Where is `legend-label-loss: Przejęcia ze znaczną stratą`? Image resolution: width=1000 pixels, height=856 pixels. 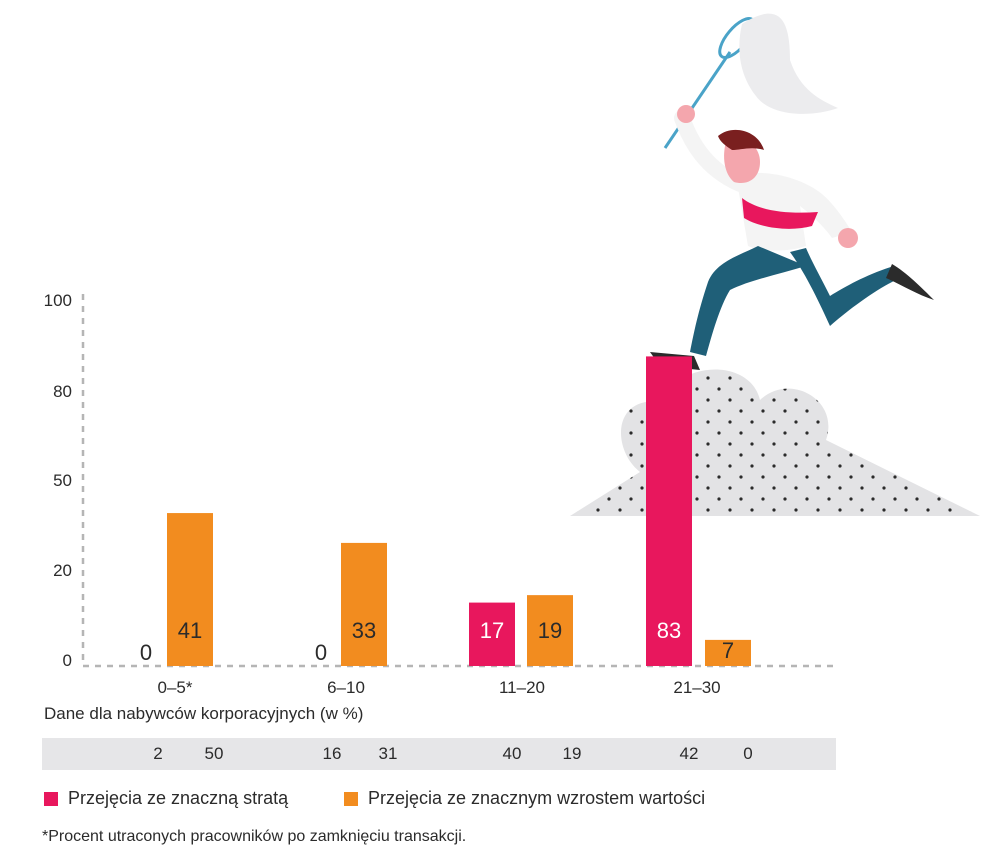
legend-label-loss: Przejęcia ze znaczną stratą is located at coordinates (178, 798).